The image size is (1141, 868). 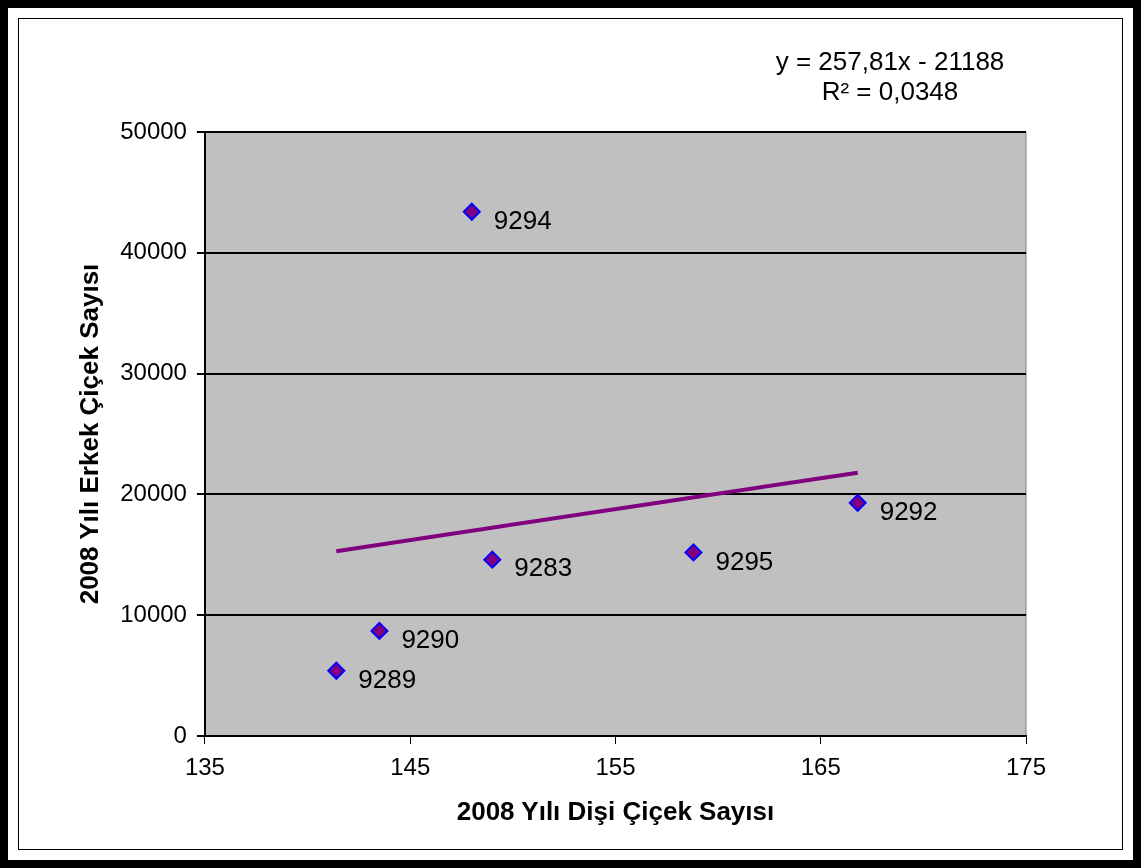 I want to click on text: y = 257,81x - 21188, so click(x=890, y=61).